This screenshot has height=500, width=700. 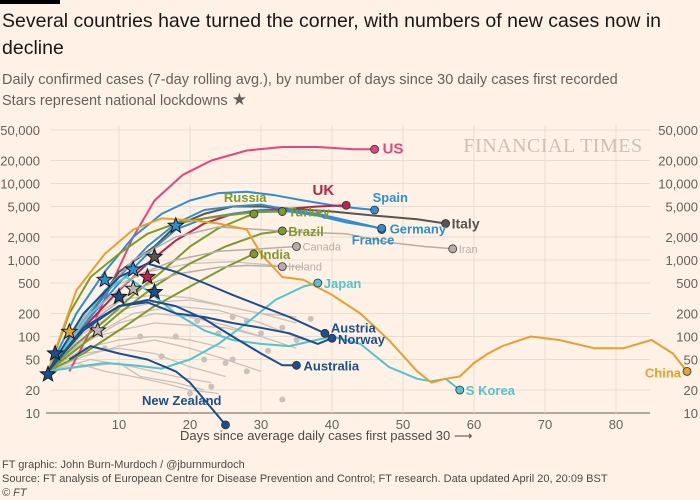 What do you see at coordinates (332, 338) in the screenshot?
I see `end-dot-norway` at bounding box center [332, 338].